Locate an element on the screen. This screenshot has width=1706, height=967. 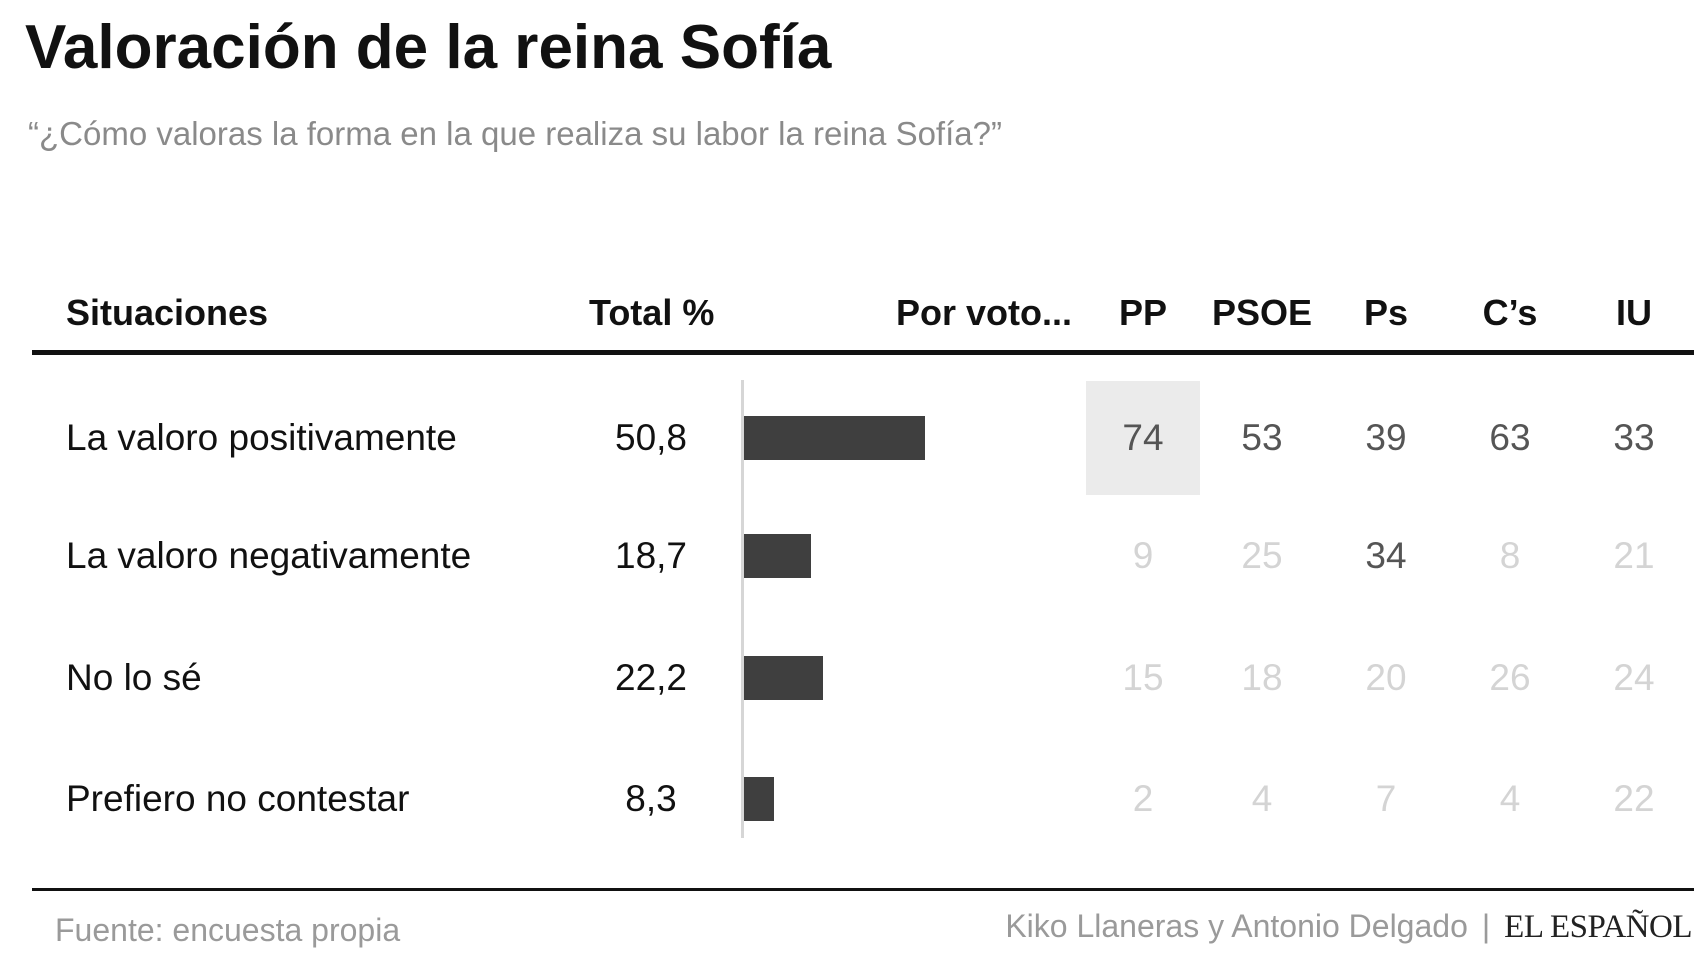
party-value-cell: 34 is located at coordinates (1386, 555).